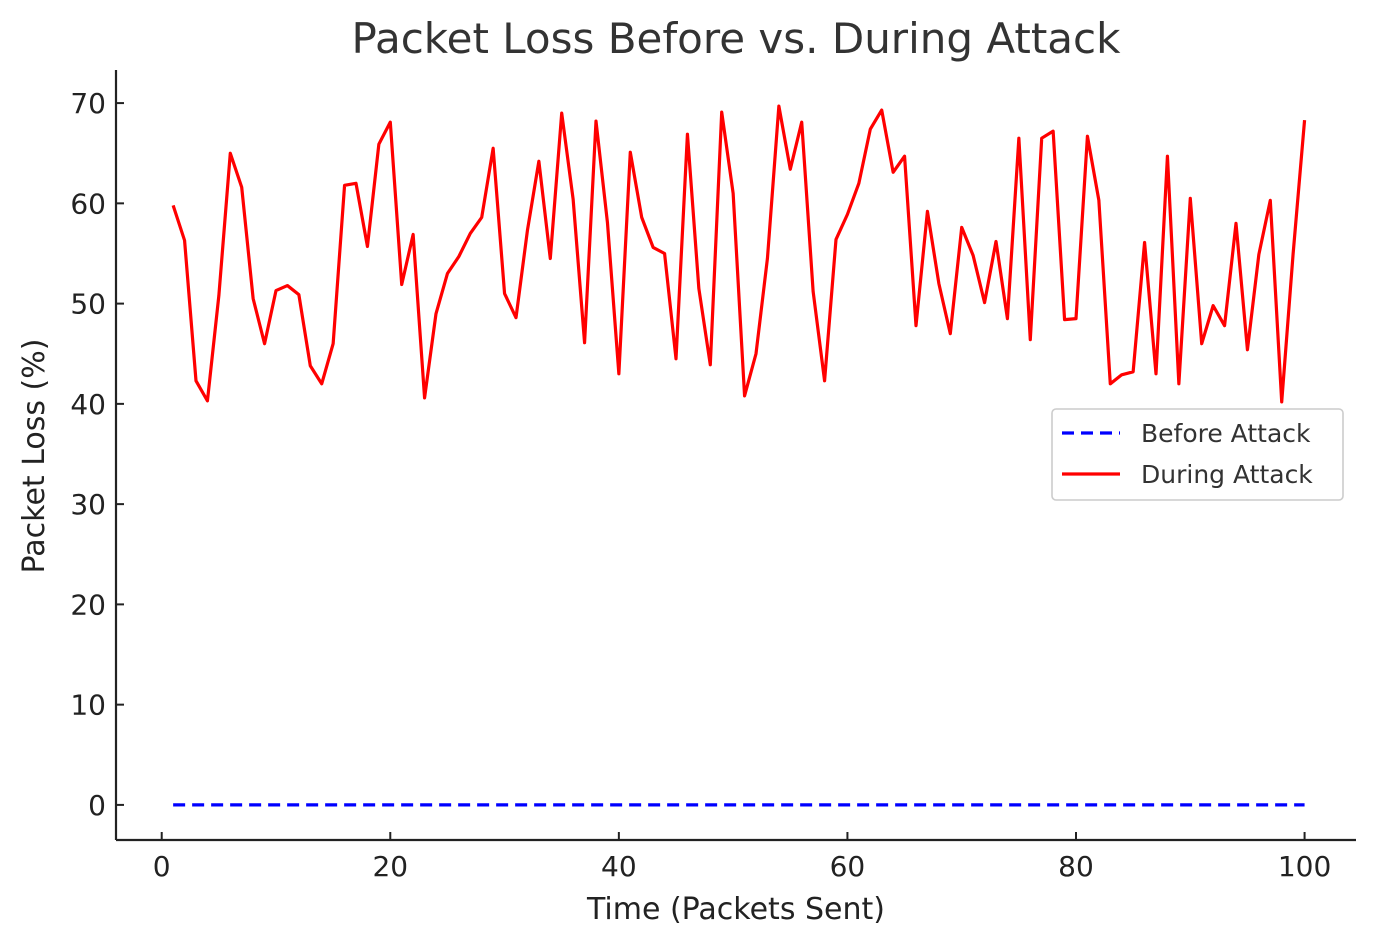 The image size is (1376, 947). What do you see at coordinates (88, 304) in the screenshot?
I see `y-tick-label: 50` at bounding box center [88, 304].